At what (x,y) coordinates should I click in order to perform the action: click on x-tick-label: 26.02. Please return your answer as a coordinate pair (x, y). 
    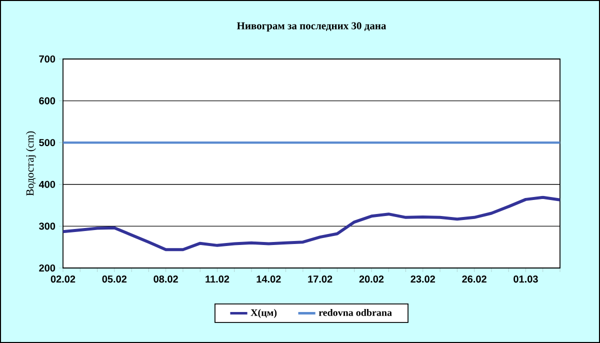
    Looking at the image, I should click on (474, 279).